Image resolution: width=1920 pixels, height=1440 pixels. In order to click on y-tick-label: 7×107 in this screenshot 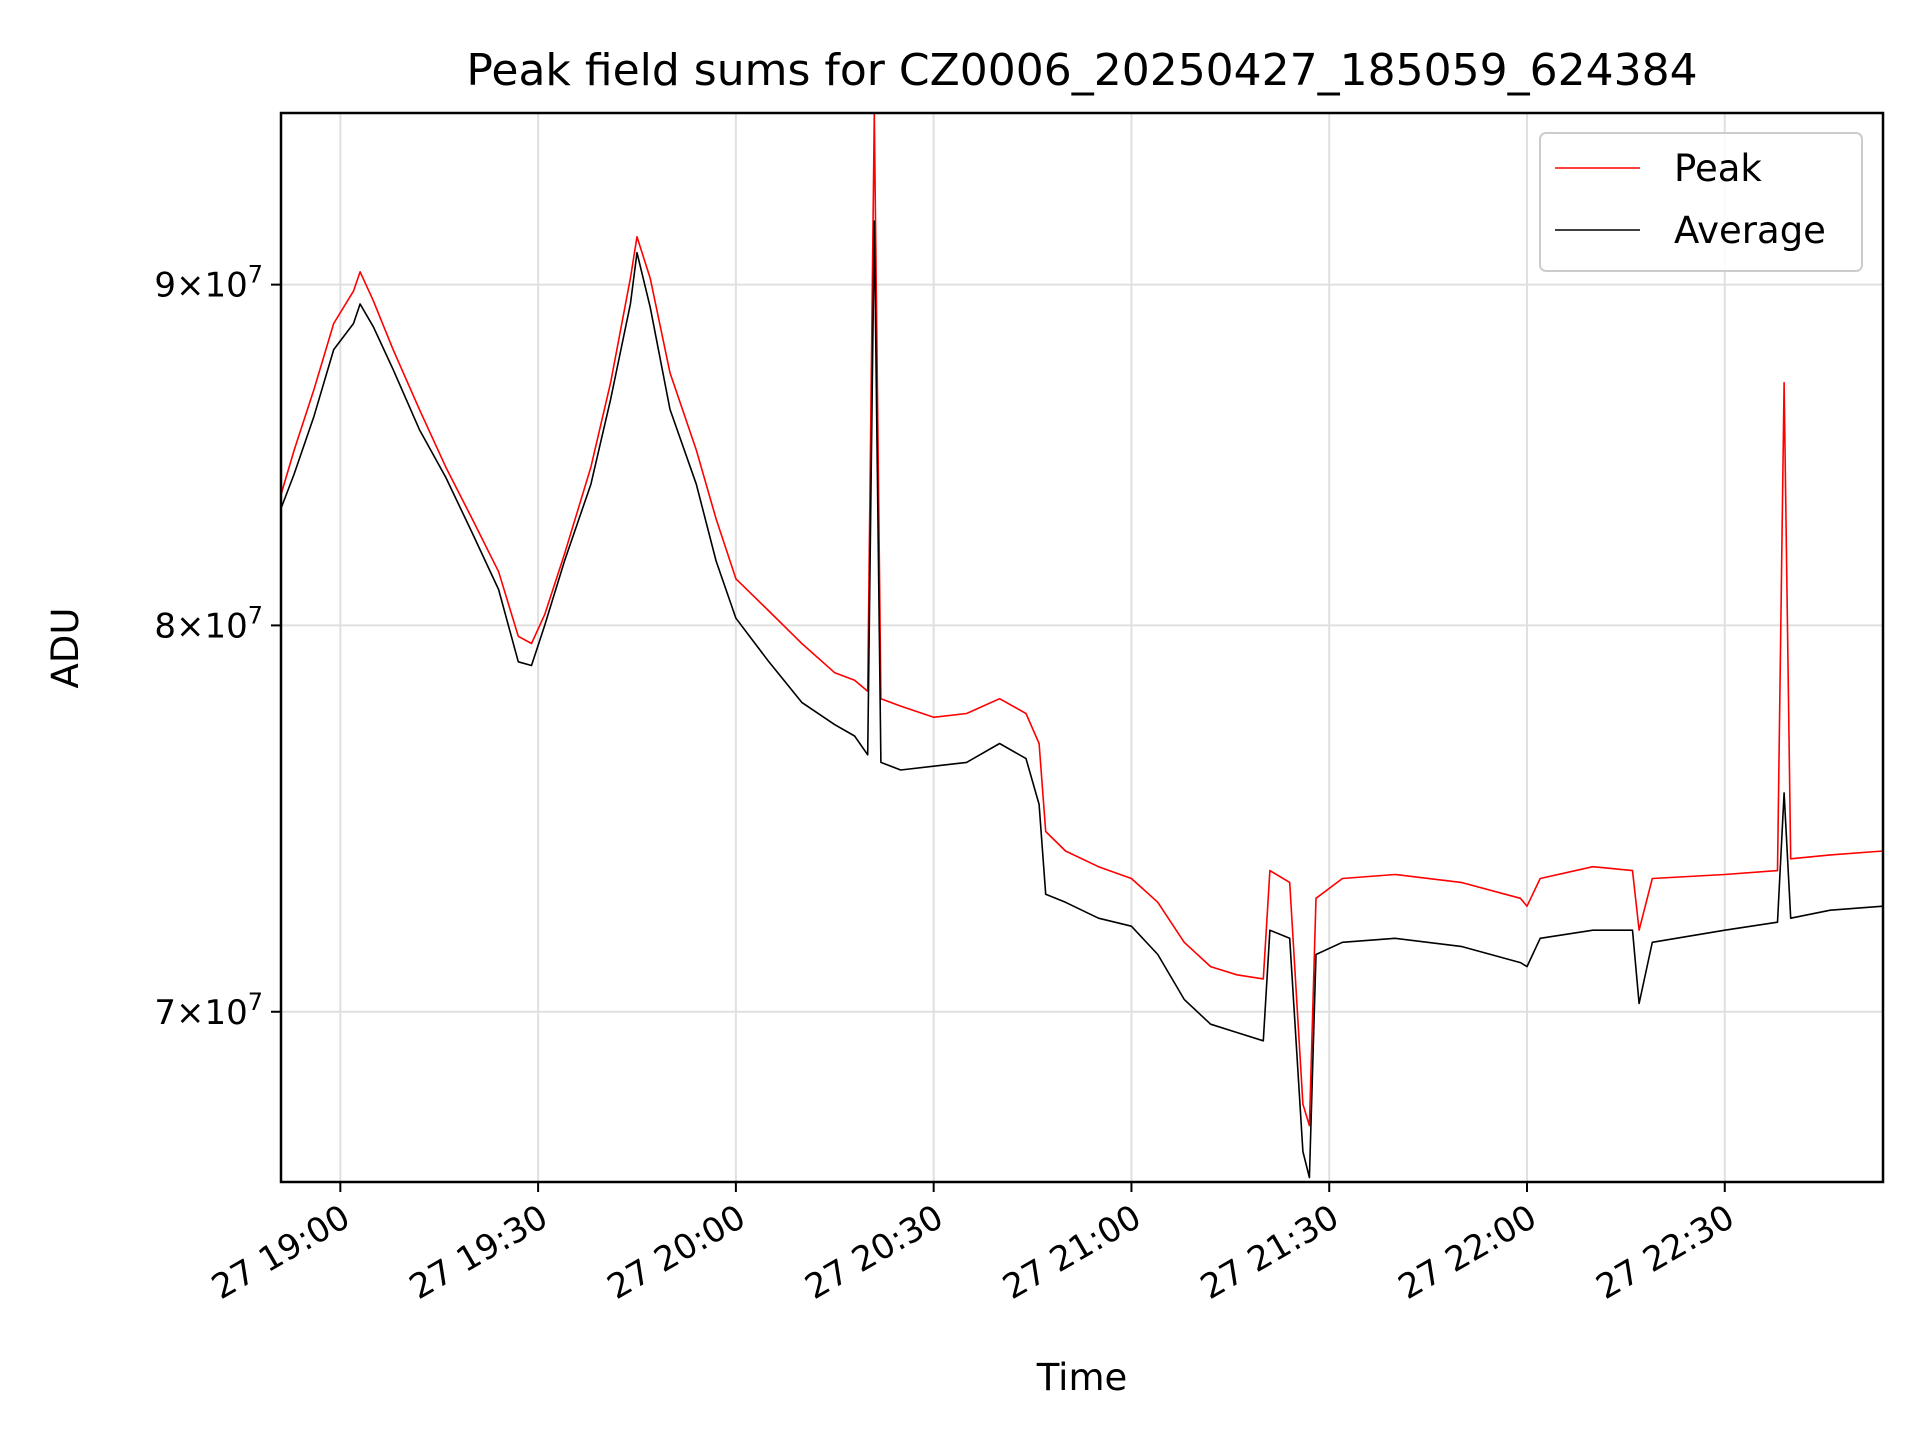, I will do `click(208, 1010)`.